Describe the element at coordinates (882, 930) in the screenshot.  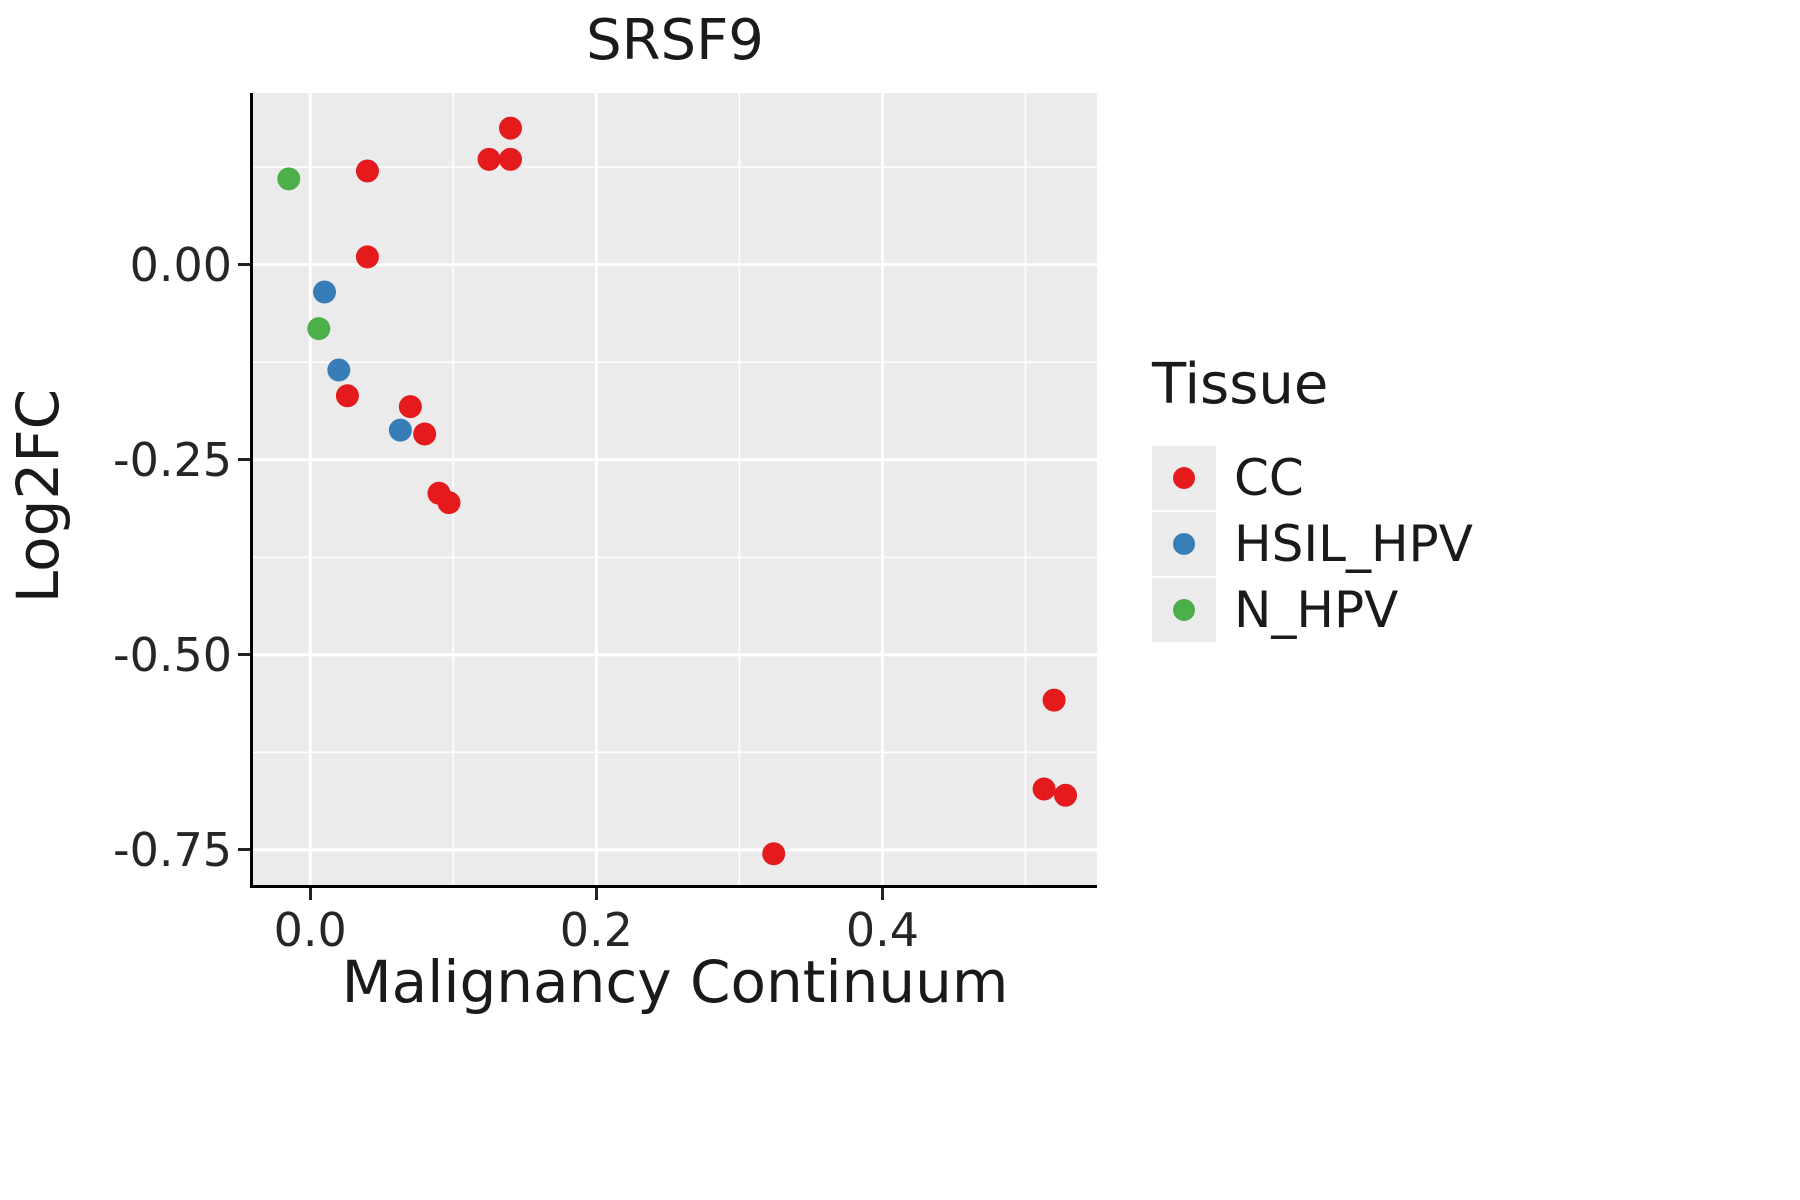
I see `x-tick-label: 0.4` at that location.